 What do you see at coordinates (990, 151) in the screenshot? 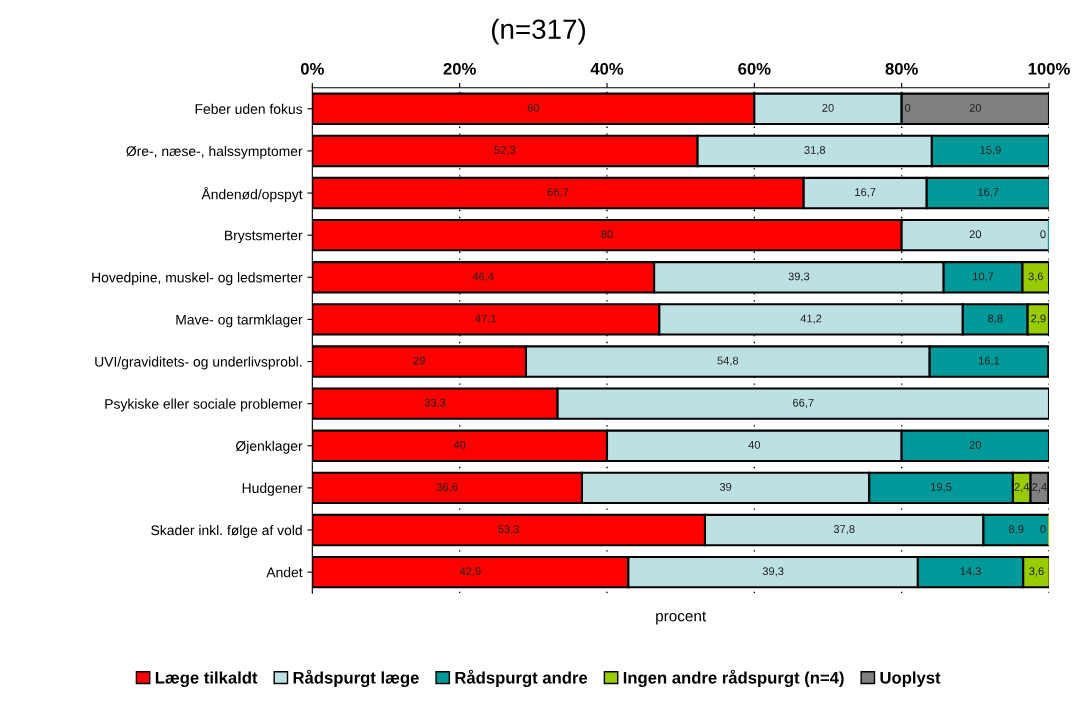
I see `data-label: 15,9` at bounding box center [990, 151].